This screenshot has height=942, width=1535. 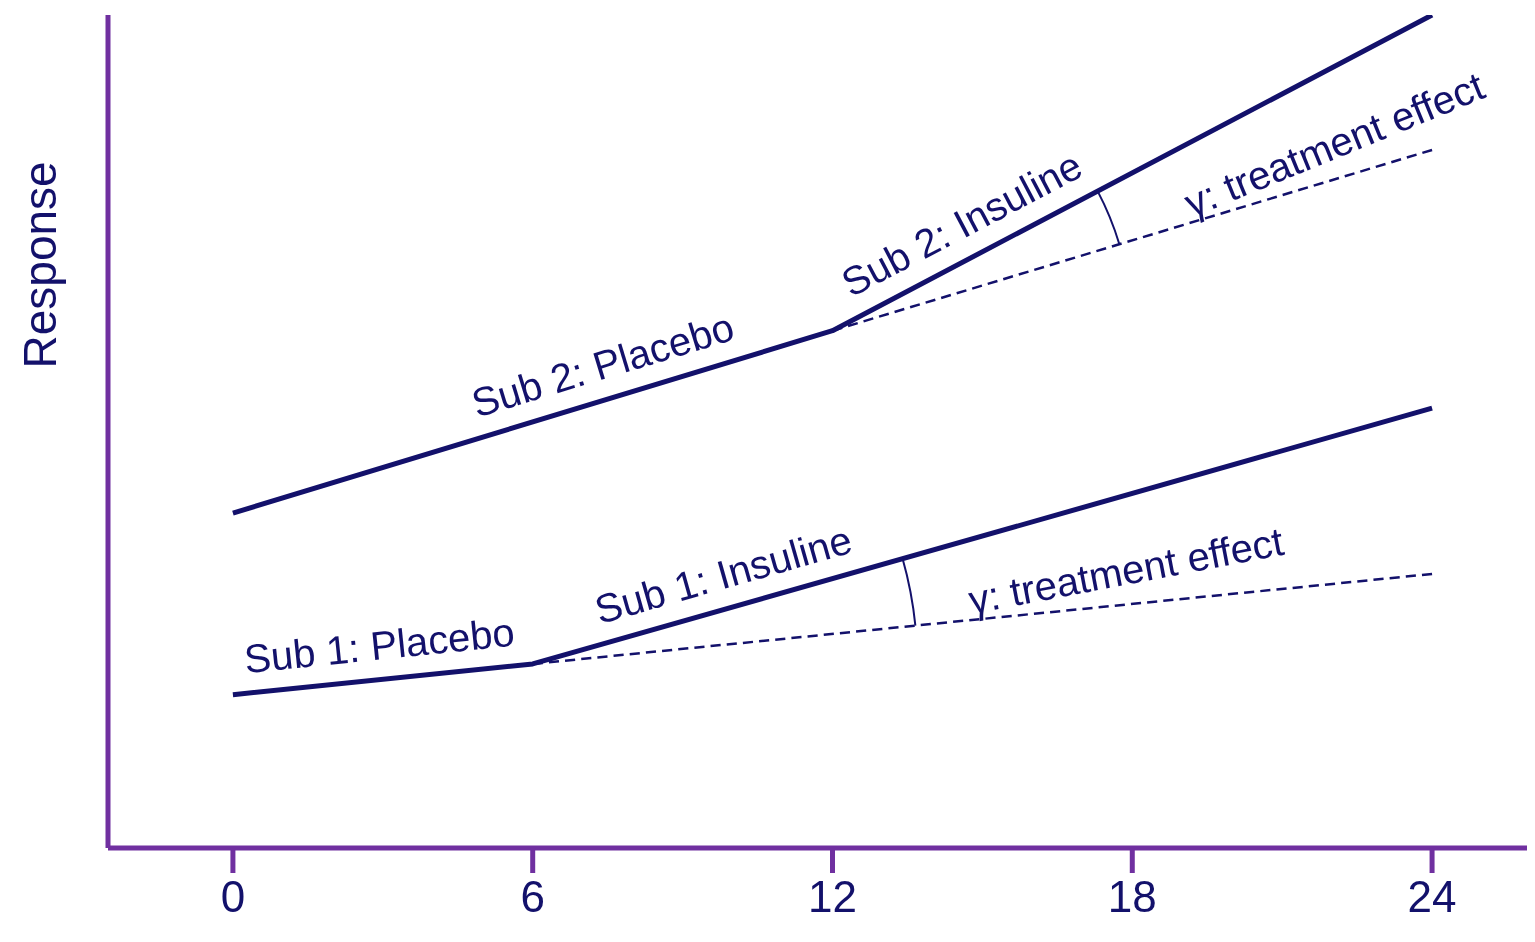 What do you see at coordinates (233, 897) in the screenshot?
I see `x-tick-label: 0` at bounding box center [233, 897].